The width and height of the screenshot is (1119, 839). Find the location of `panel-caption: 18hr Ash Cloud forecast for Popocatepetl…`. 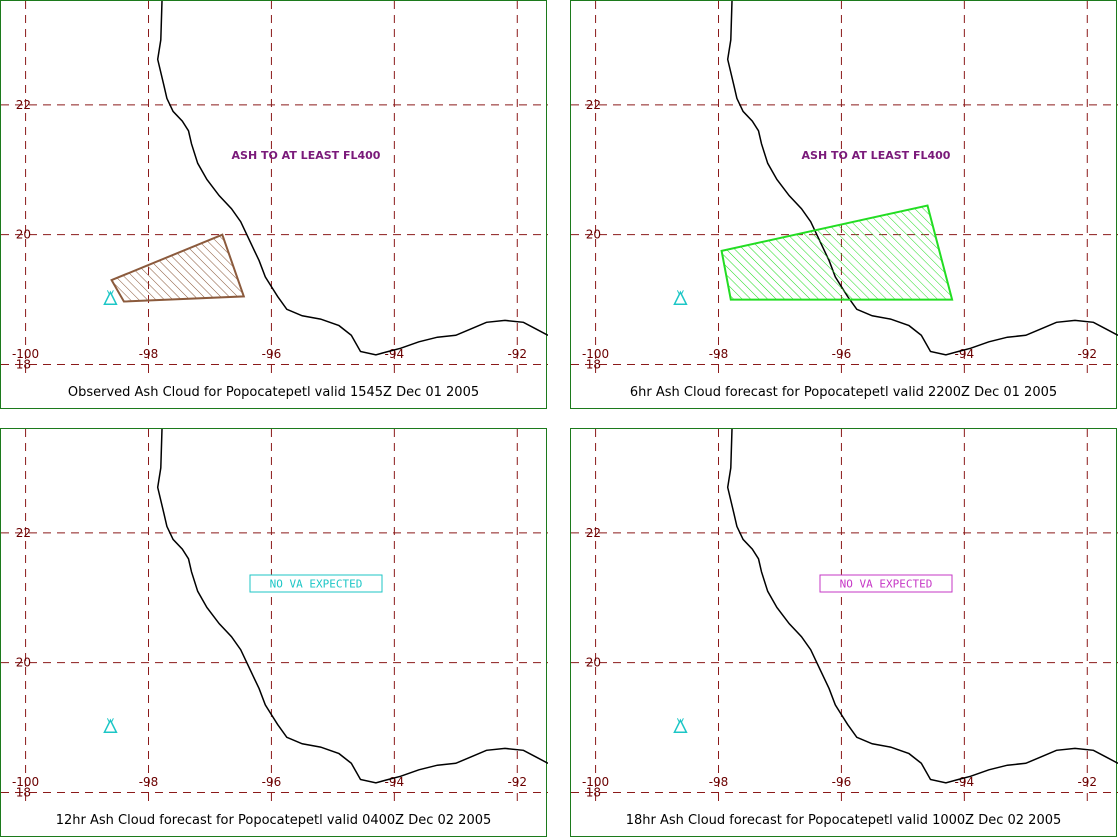

panel-caption: 18hr Ash Cloud forecast for Popocatepetl… is located at coordinates (843, 820).